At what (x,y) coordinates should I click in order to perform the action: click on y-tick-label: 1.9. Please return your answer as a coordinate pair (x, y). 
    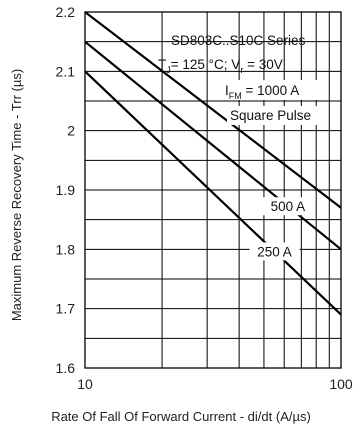
    Looking at the image, I should click on (66, 190).